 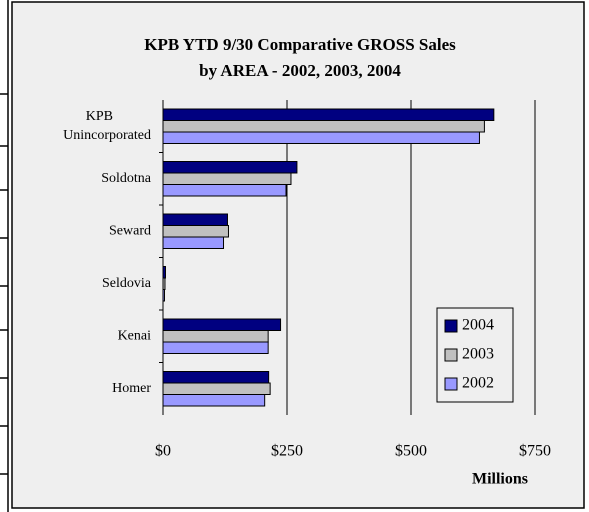 What do you see at coordinates (478, 383) in the screenshot?
I see `legend-label: 2002` at bounding box center [478, 383].